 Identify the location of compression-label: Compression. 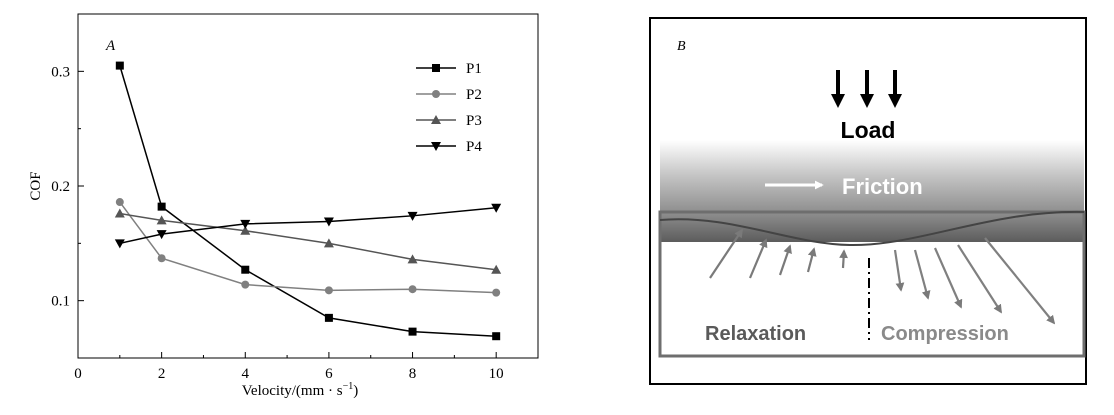
(945, 334).